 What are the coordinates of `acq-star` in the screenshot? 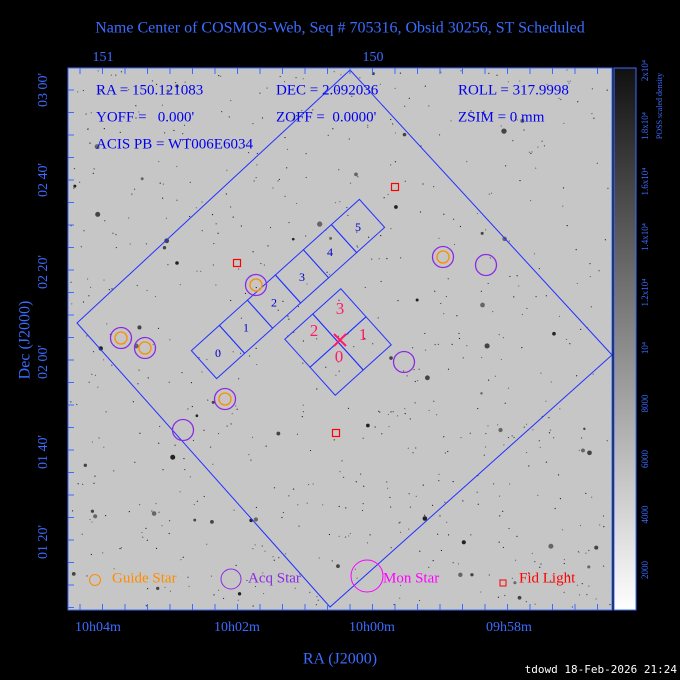 It's located at (145, 348).